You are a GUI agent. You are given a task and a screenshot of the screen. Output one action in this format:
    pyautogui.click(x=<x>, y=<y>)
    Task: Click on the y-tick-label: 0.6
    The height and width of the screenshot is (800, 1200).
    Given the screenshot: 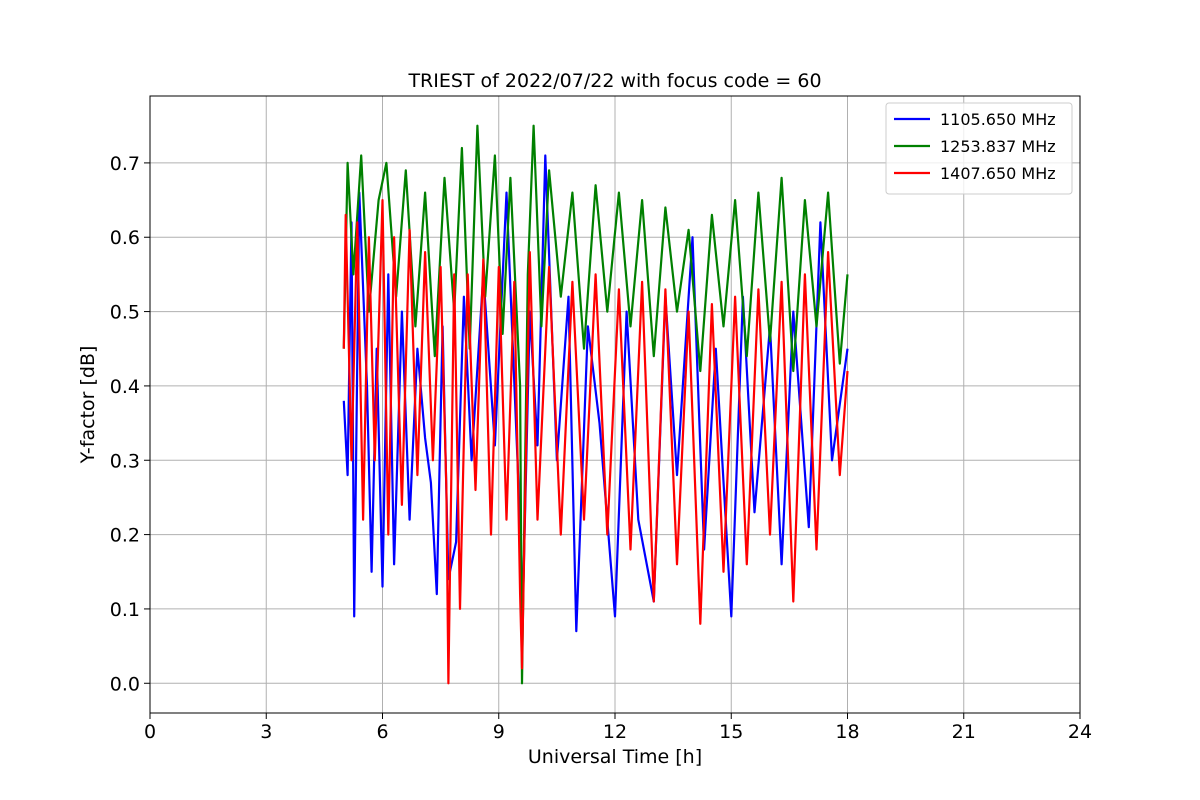 What is the action you would take?
    pyautogui.click(x=125, y=238)
    